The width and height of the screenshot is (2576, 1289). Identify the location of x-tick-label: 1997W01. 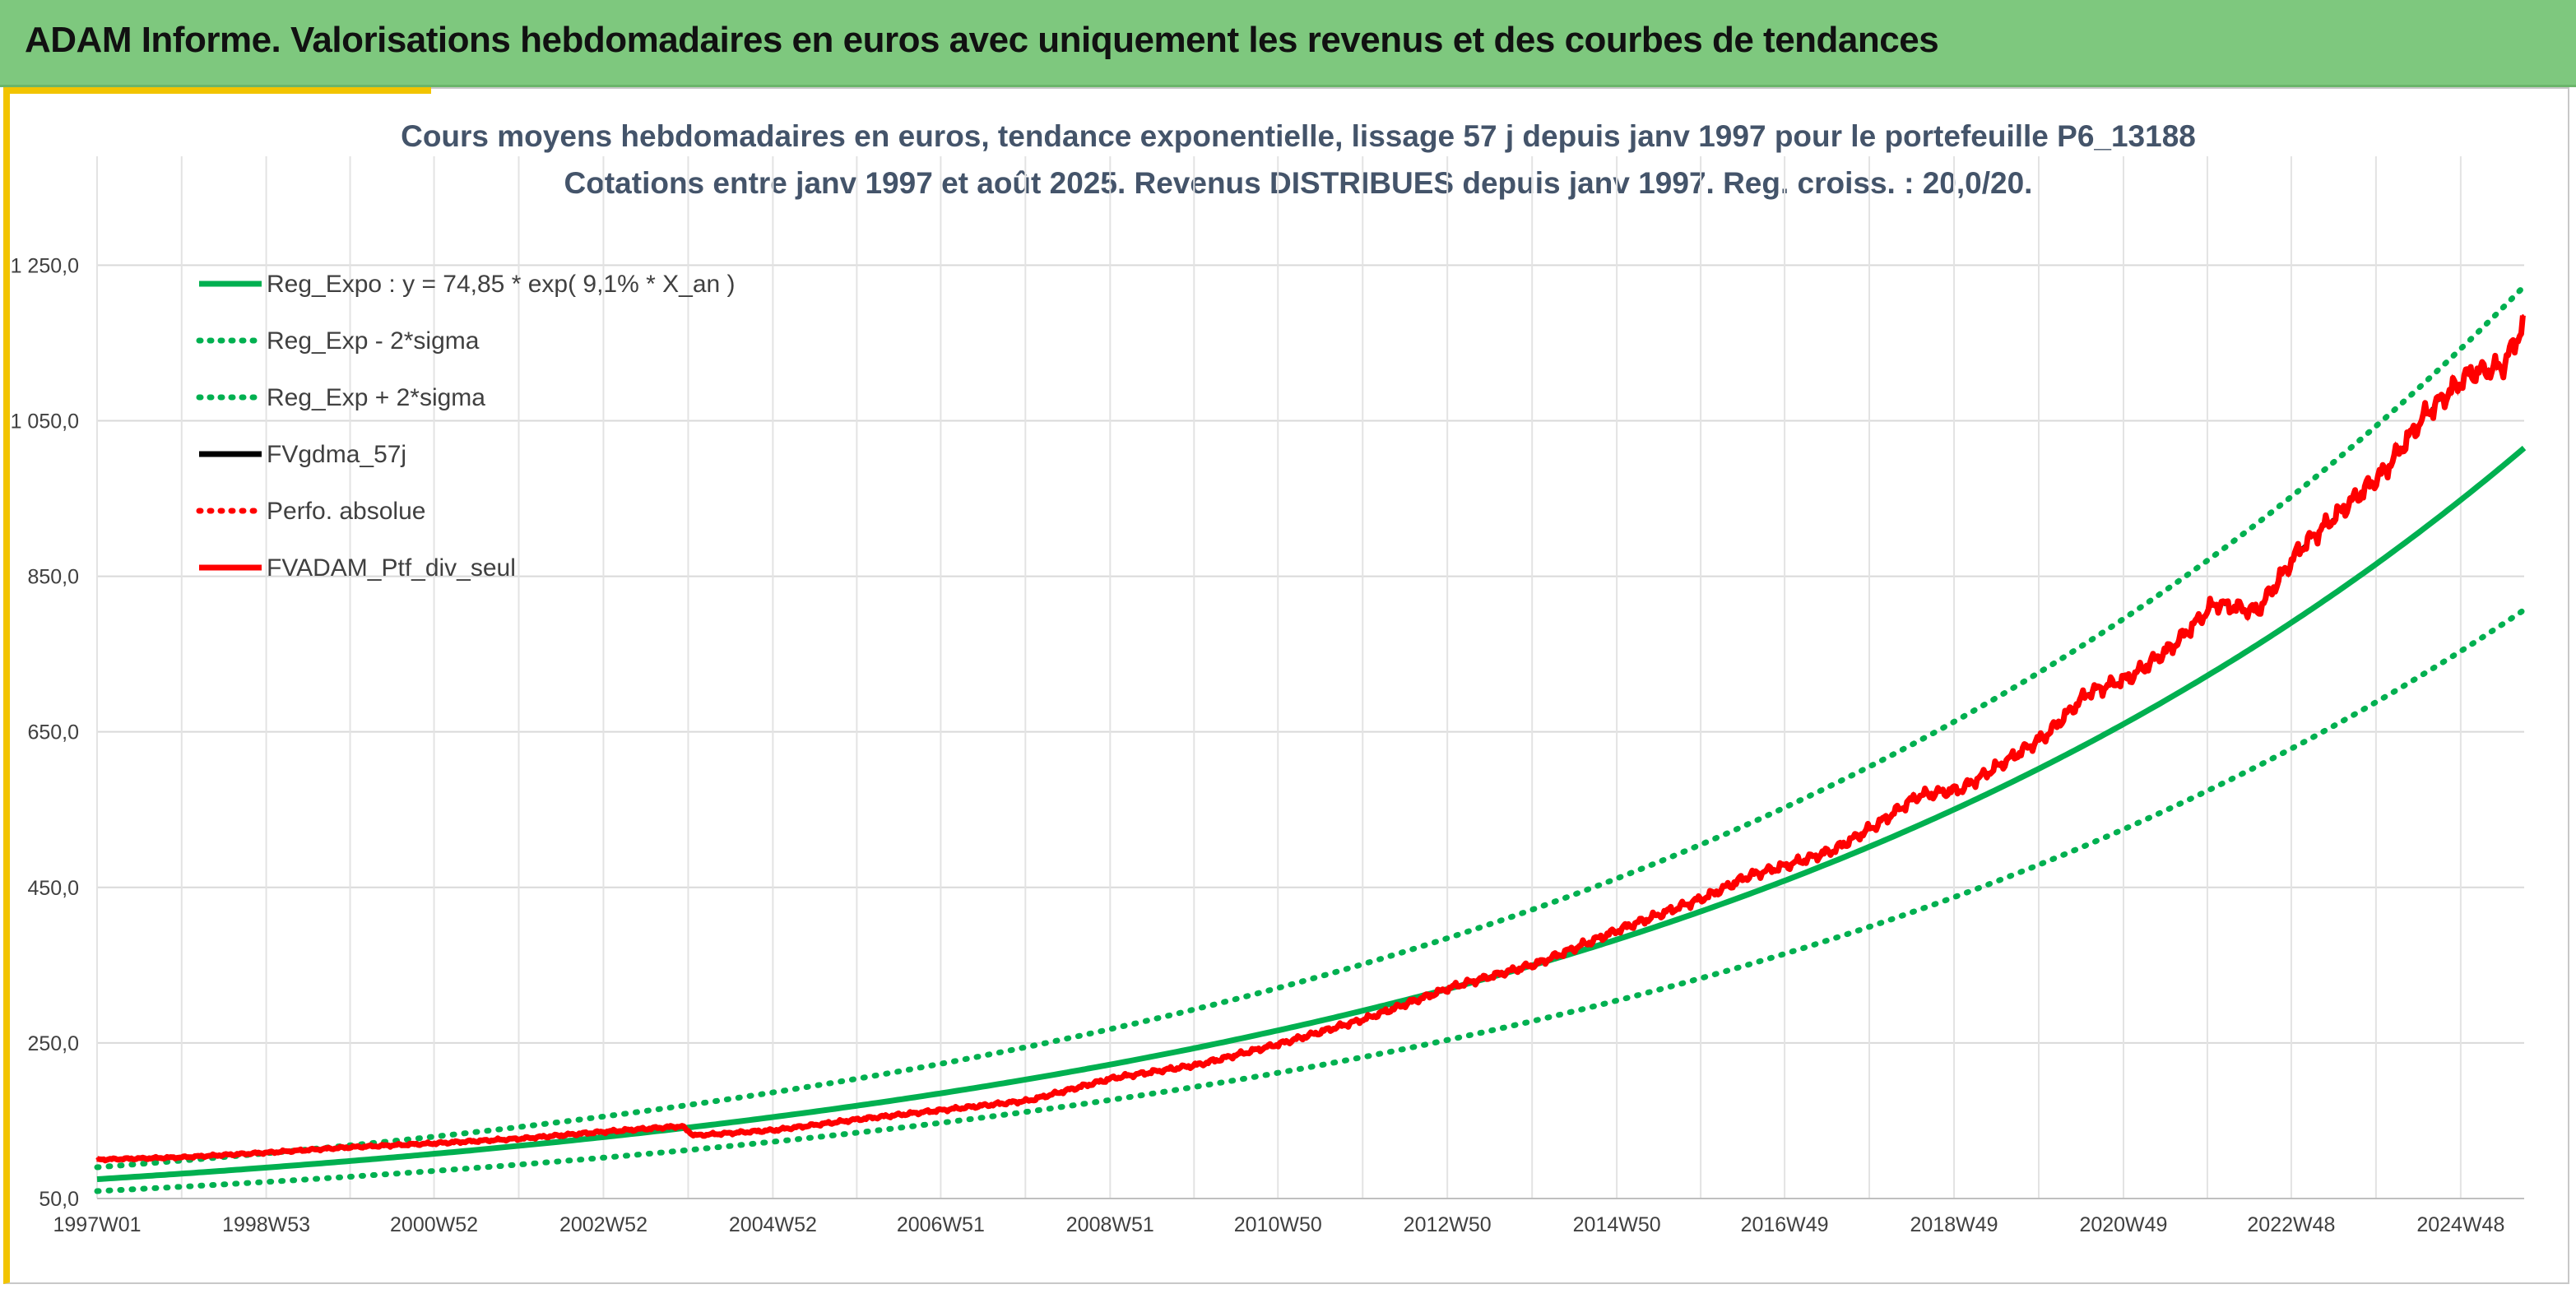
(97, 1224).